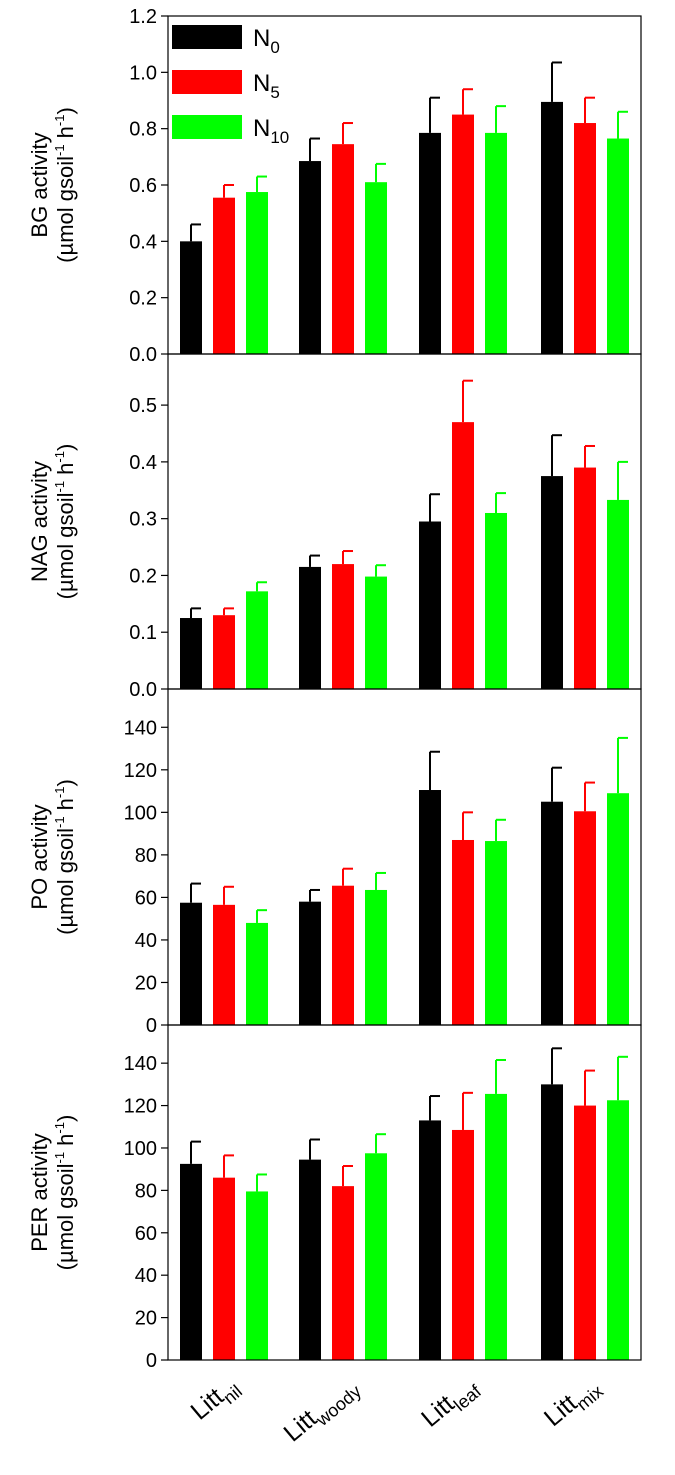  I want to click on y-tick-label: 120, so click(140, 771).